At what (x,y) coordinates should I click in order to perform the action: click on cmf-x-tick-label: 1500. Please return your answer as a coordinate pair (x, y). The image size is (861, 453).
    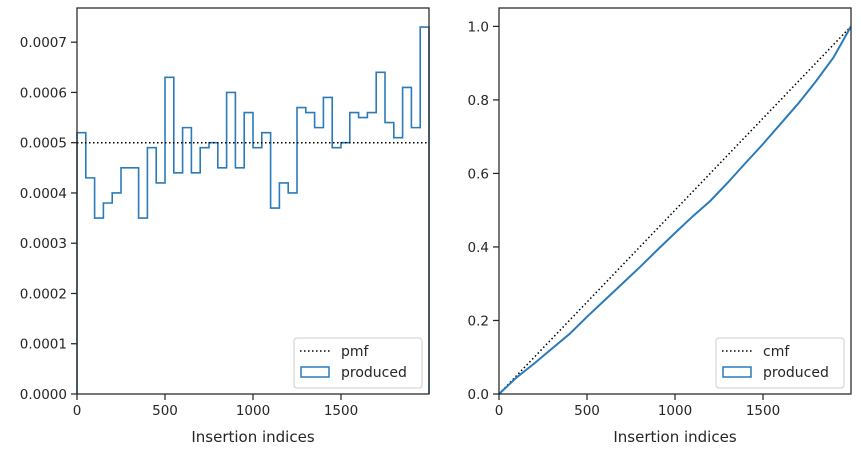
    Looking at the image, I should click on (763, 411).